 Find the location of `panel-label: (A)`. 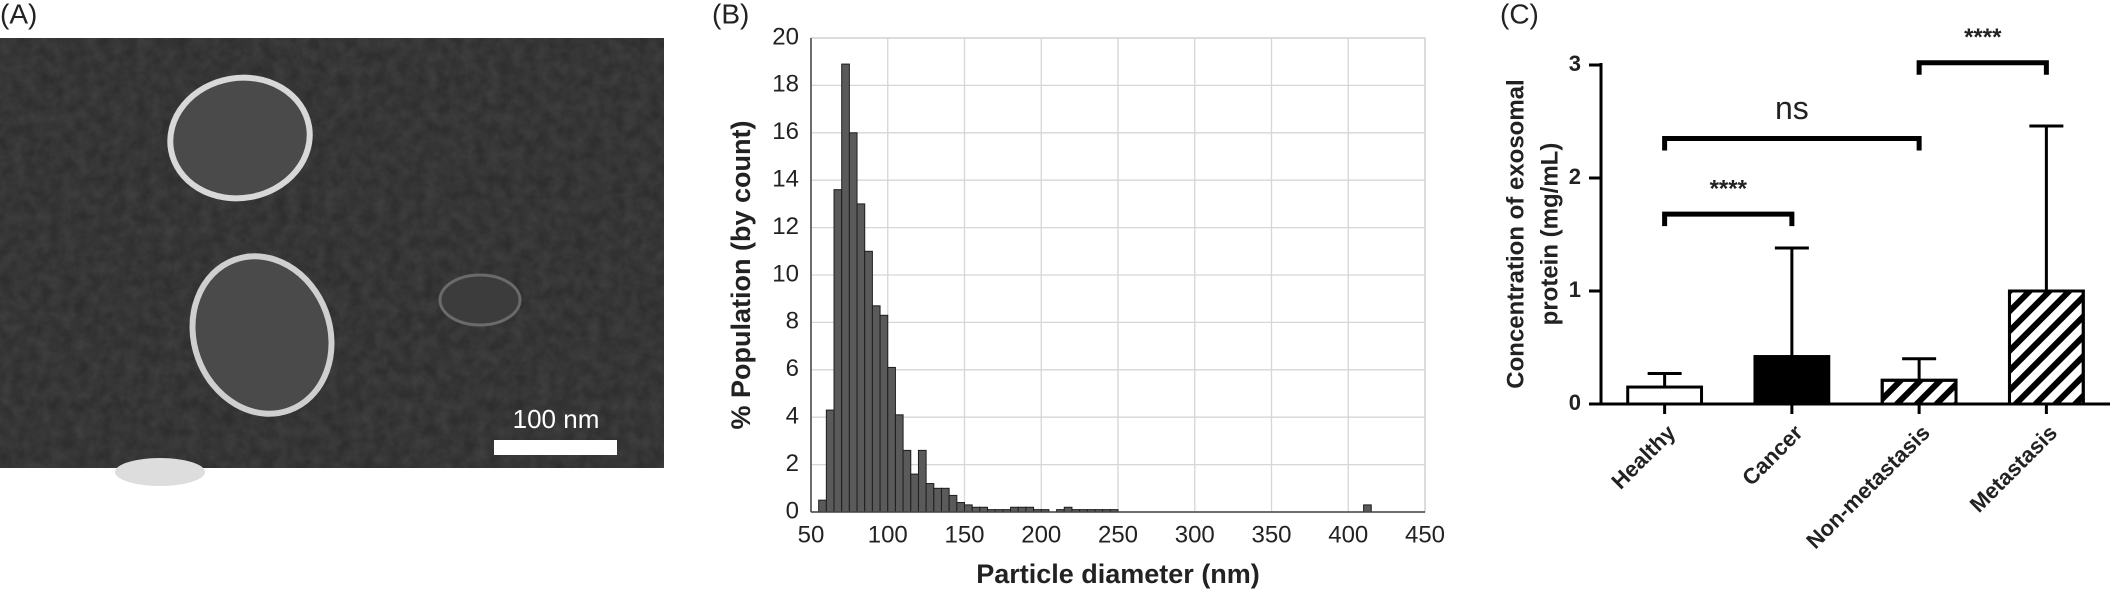

panel-label: (A) is located at coordinates (18, 14).